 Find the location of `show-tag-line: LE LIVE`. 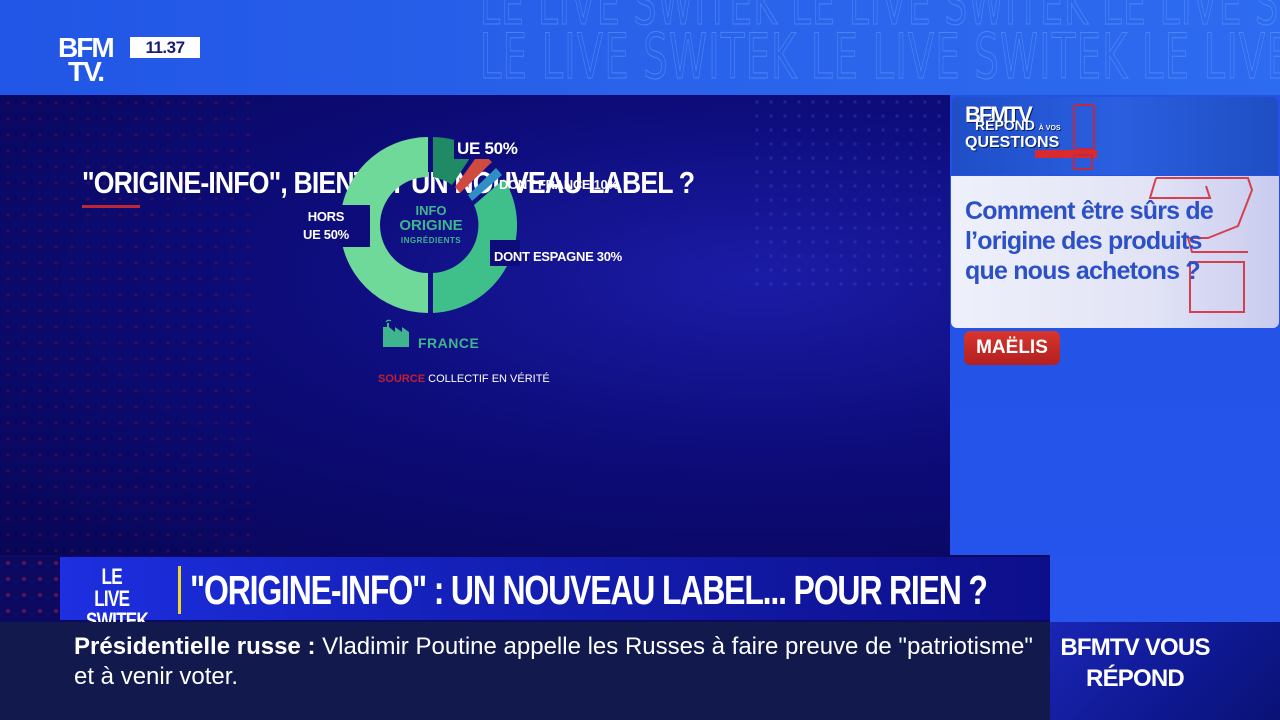

show-tag-line: LE LIVE is located at coordinates (112, 587).